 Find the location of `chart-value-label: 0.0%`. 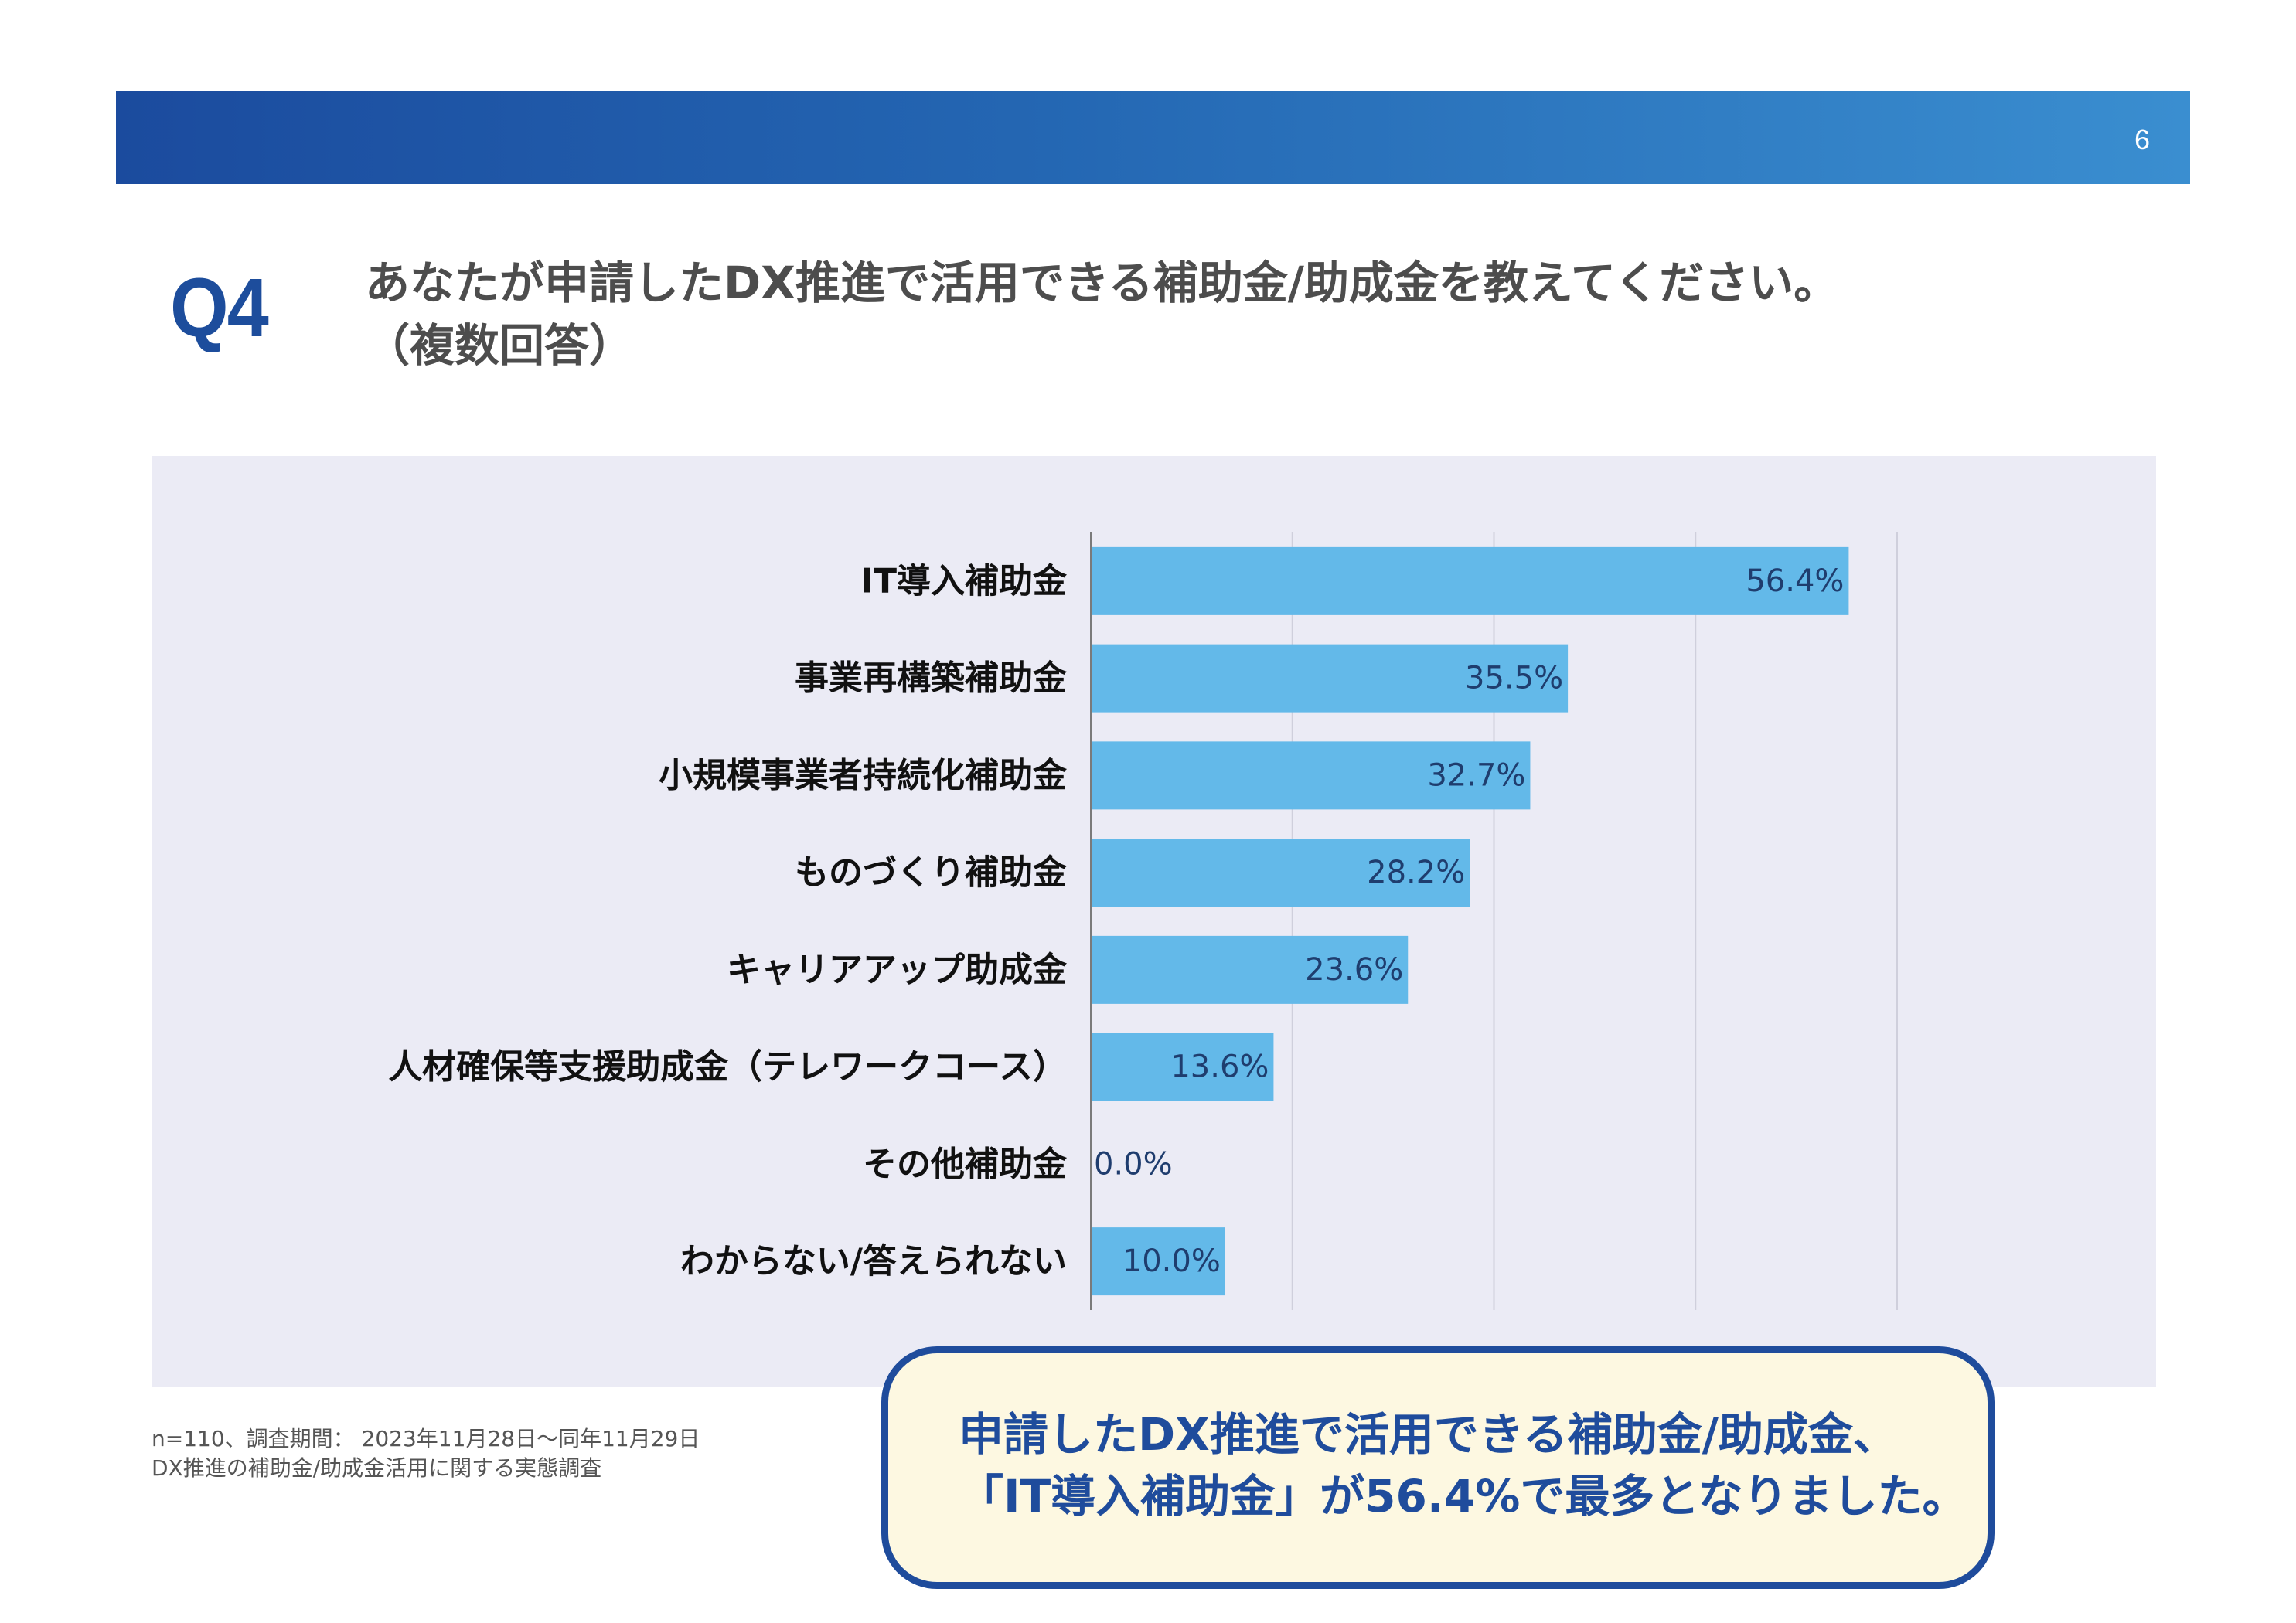

chart-value-label: 0.0% is located at coordinates (1133, 1164).